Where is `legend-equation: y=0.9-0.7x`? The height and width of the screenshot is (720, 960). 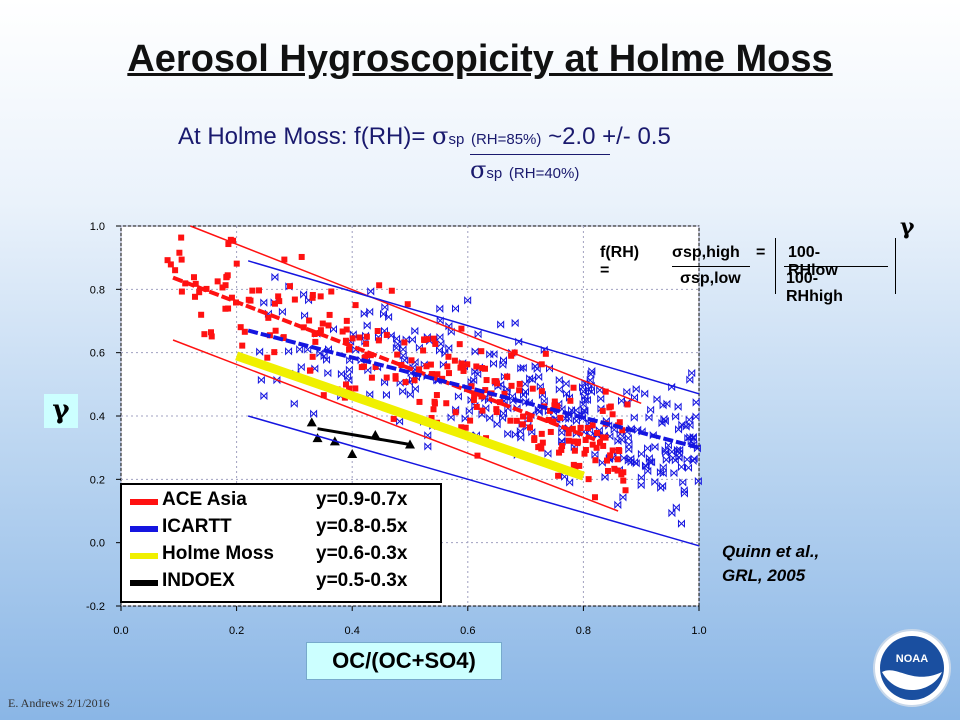 legend-equation: y=0.9-0.7x is located at coordinates (362, 499).